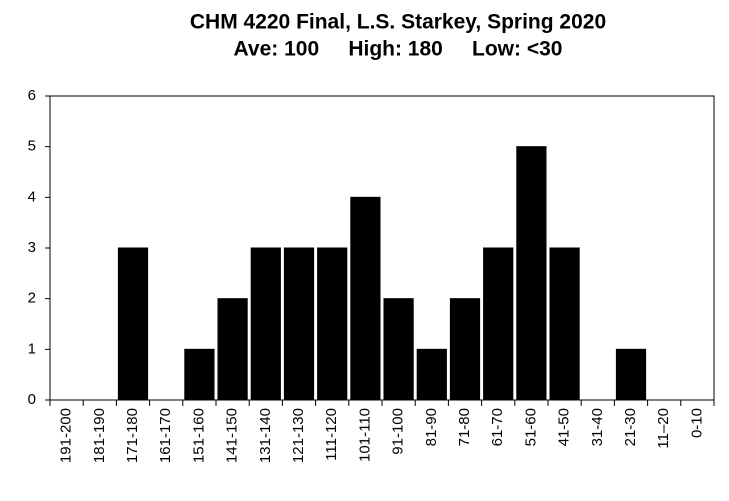 The width and height of the screenshot is (729, 501). I want to click on y-tick-label: 3, so click(32, 247).